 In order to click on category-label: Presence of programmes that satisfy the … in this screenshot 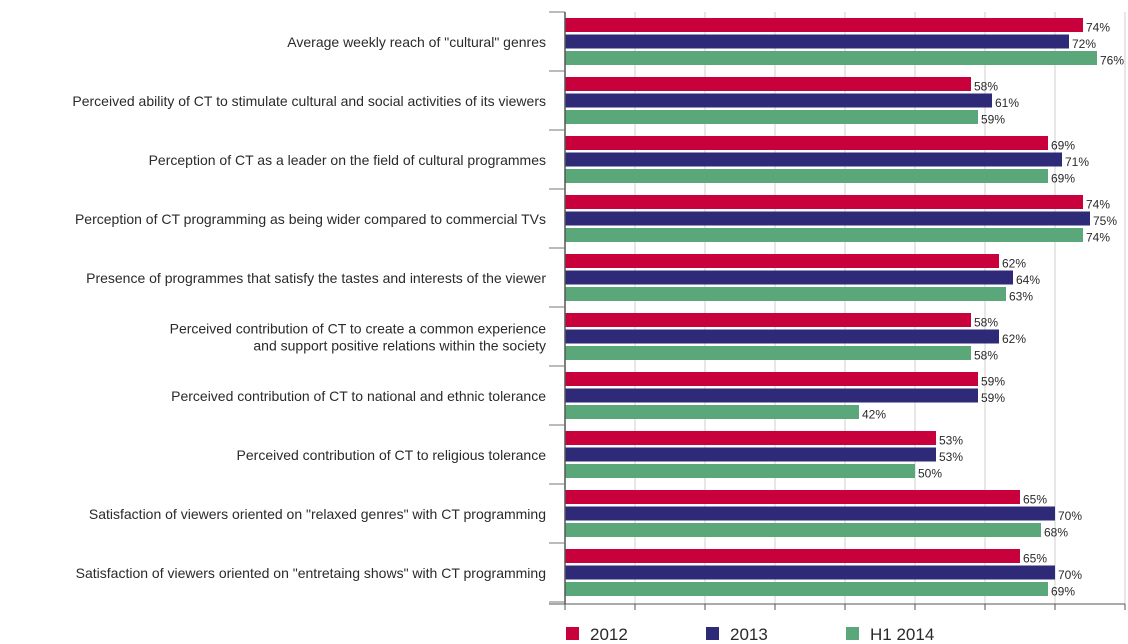, I will do `click(316, 278)`.